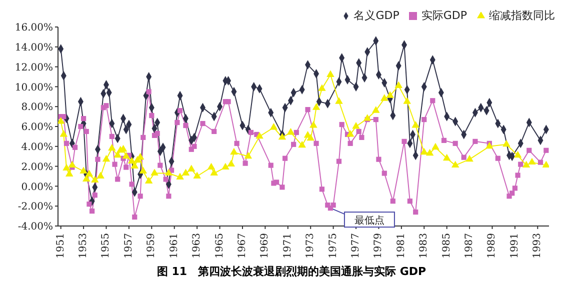 The width and height of the screenshot is (583, 295). I want to click on text: 图 11 第四波长波衰退剧烈期的美国通胀与实际 GDP, so click(292, 271).